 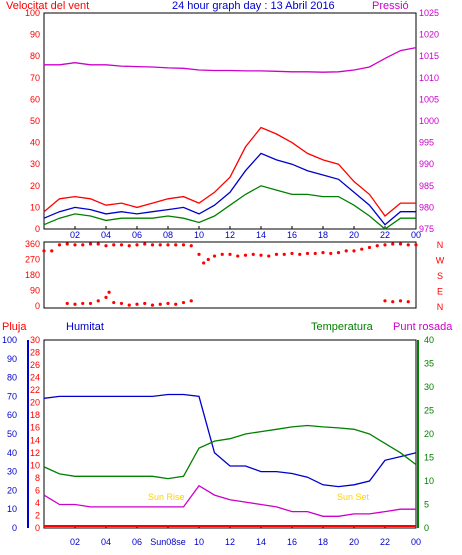 What do you see at coordinates (429, 434) in the screenshot?
I see `temperature-y-tick: 20` at bounding box center [429, 434].